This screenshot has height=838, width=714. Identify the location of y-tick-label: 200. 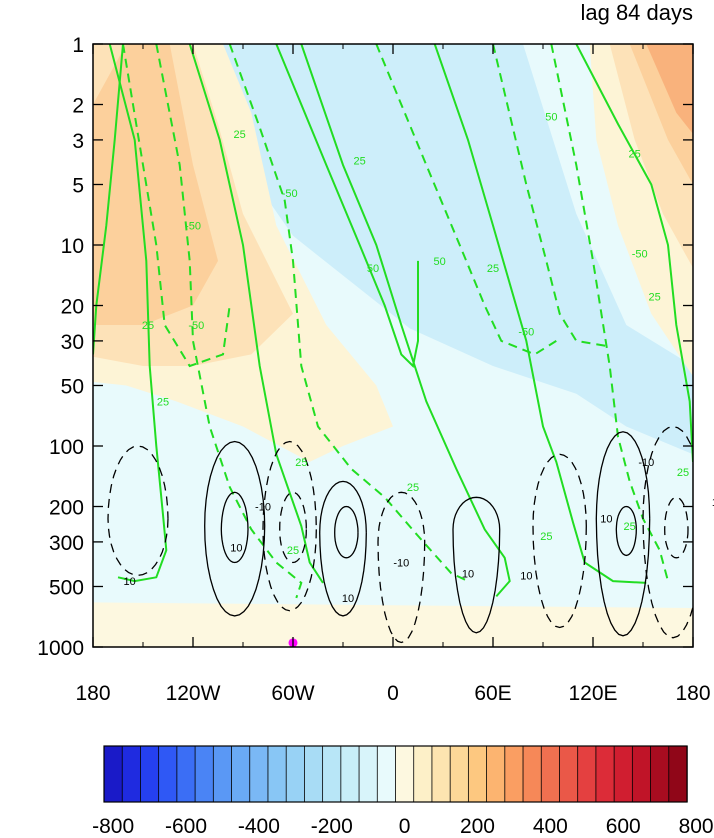
(66, 508).